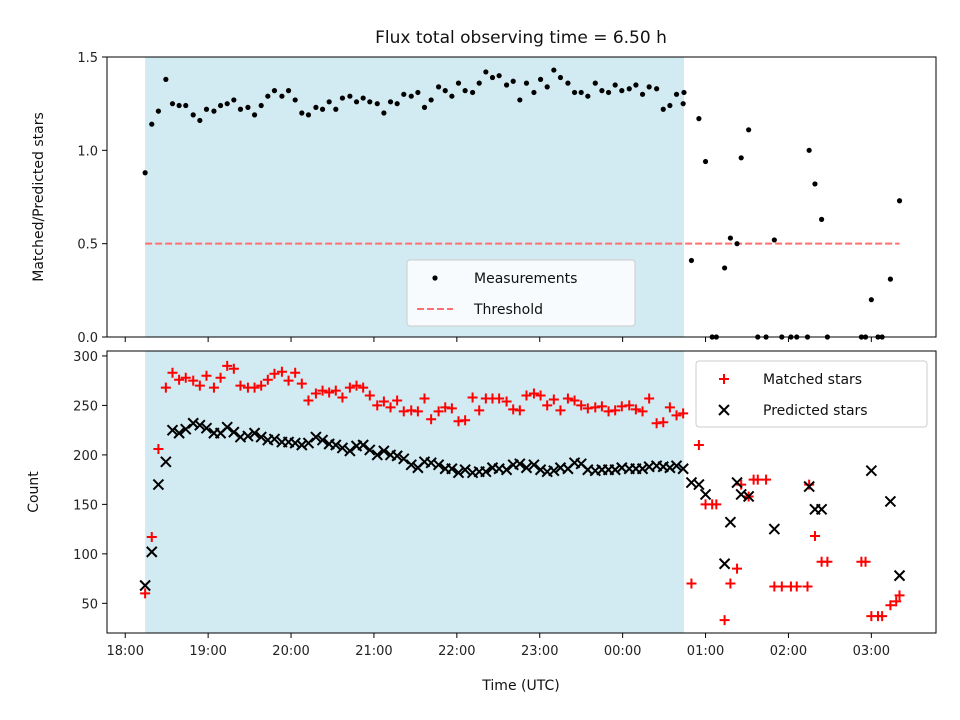  Describe the element at coordinates (812, 380) in the screenshot. I see `legend-label: Matched stars` at that location.